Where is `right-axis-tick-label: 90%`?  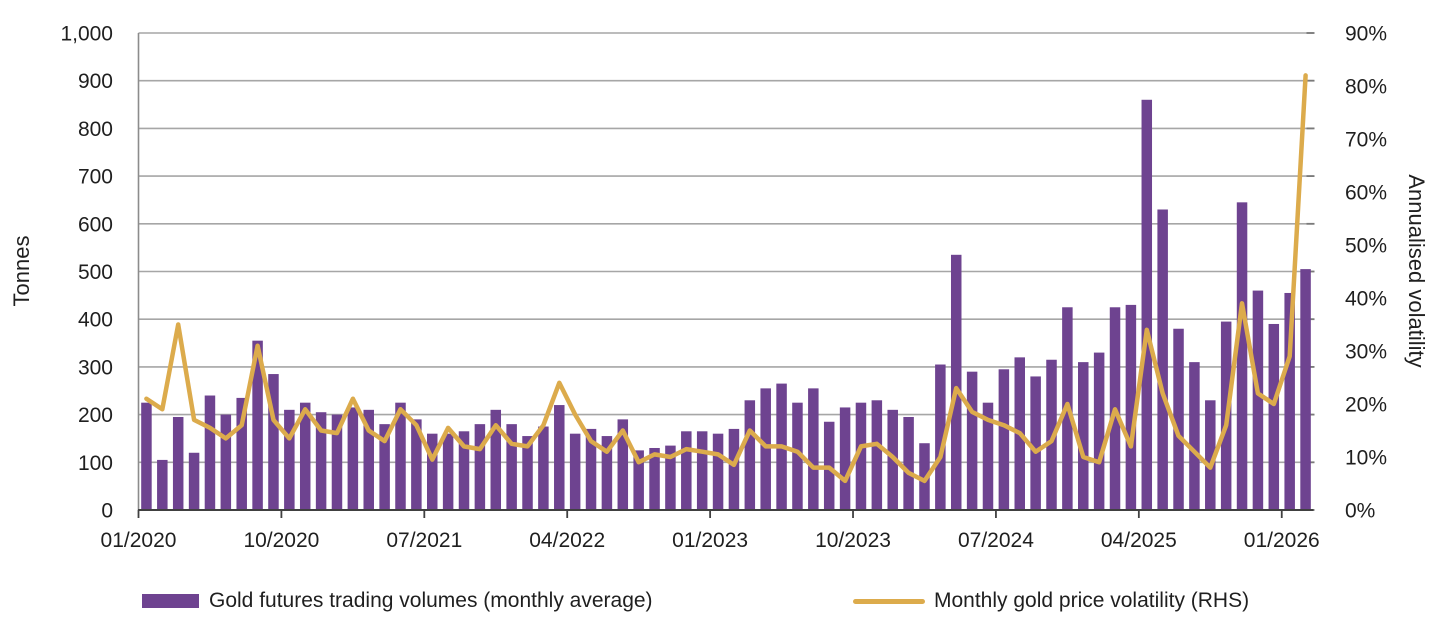 right-axis-tick-label: 90% is located at coordinates (1366, 34).